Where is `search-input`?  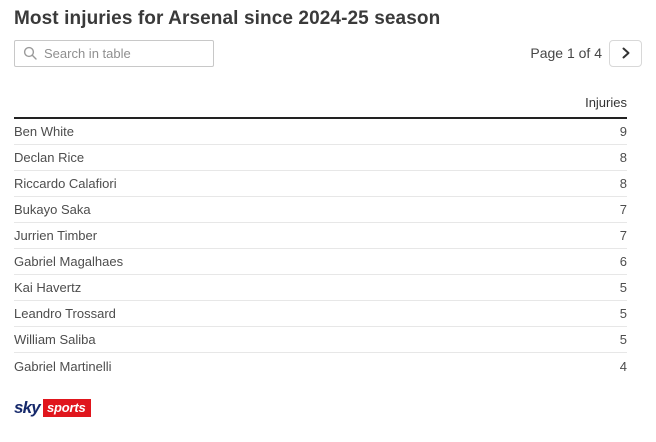
search-input is located at coordinates (124, 53).